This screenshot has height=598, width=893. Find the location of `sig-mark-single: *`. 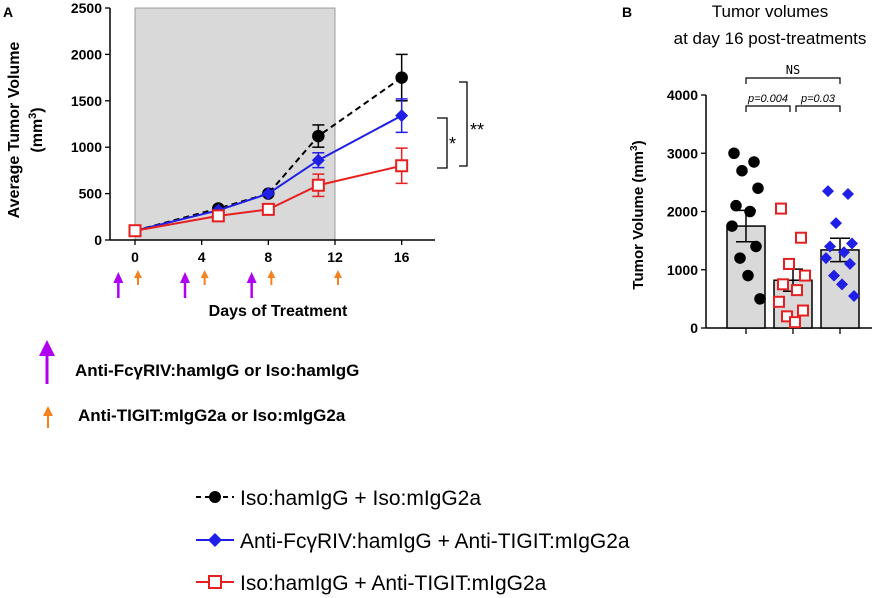

sig-mark-single: * is located at coordinates (452, 144).